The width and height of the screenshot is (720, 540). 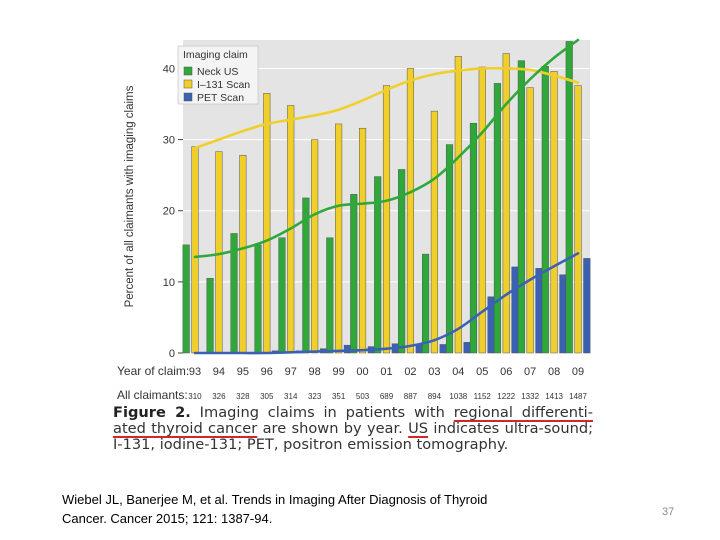 I want to click on y-tick-label: 20, so click(x=169, y=212).